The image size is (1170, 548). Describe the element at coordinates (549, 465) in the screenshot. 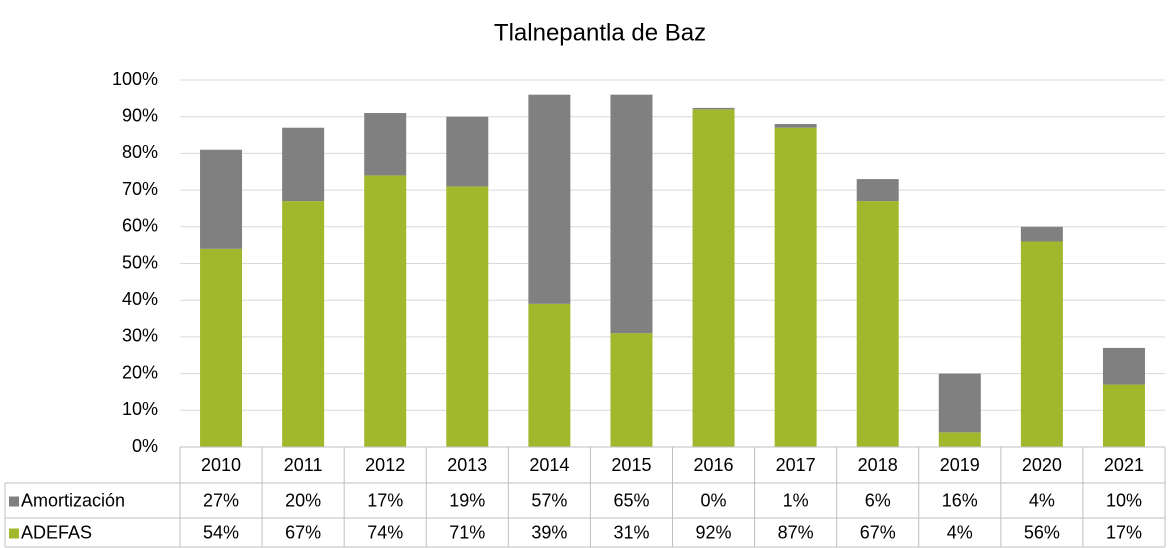

I see `x-tick-label: 2014` at that location.